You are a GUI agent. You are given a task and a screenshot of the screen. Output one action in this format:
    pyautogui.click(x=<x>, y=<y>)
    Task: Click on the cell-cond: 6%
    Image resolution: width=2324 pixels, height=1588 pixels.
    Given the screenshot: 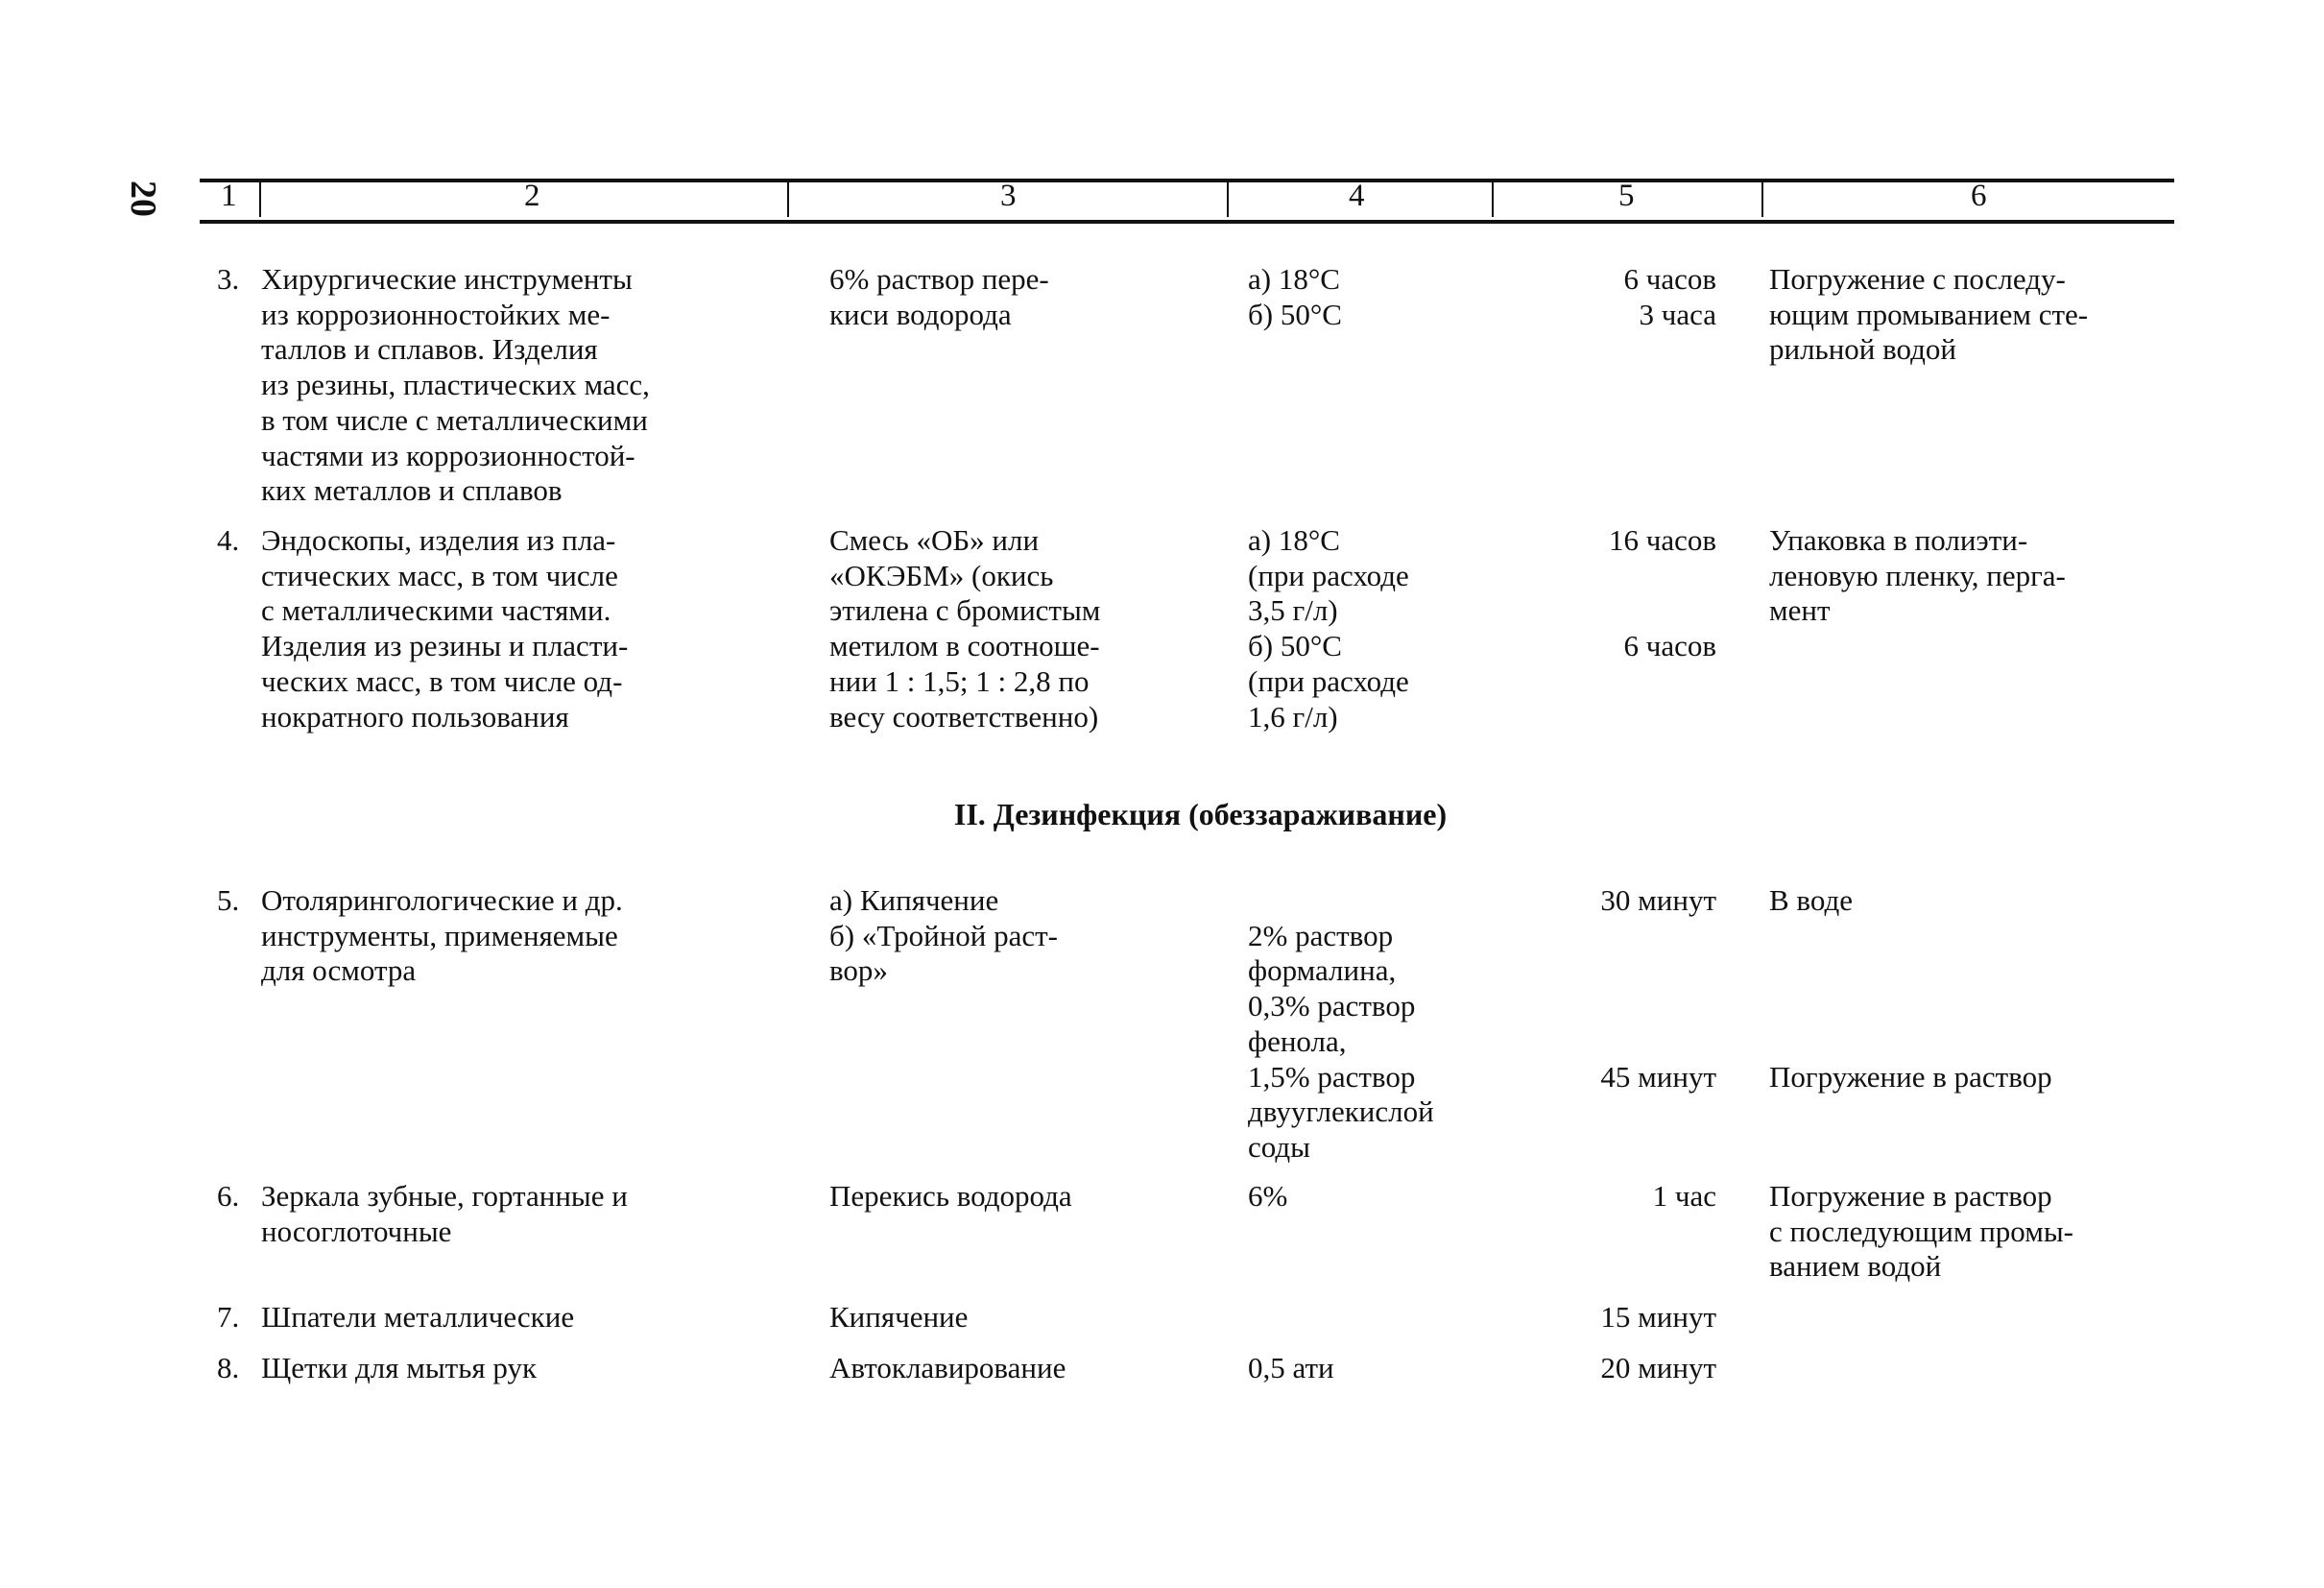 What is the action you would take?
    pyautogui.click(x=1268, y=1196)
    